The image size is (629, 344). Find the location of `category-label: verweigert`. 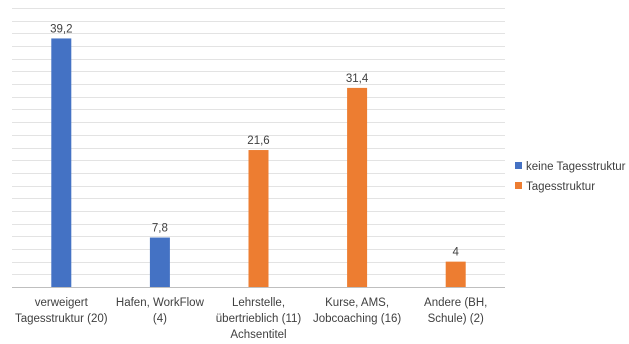

category-label: verweigert is located at coordinates (62, 303).